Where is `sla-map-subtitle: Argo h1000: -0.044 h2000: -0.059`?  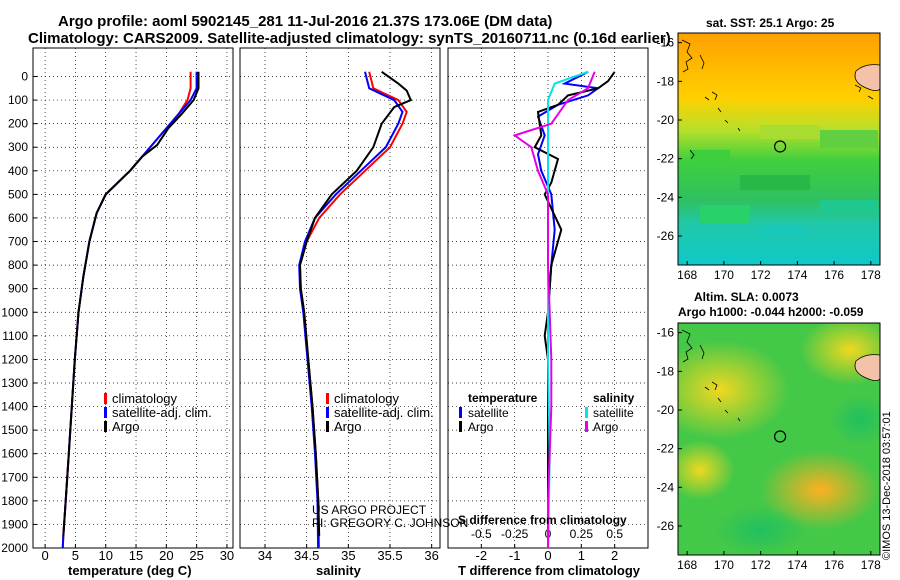
sla-map-subtitle: Argo h1000: -0.044 h2000: -0.059 is located at coordinates (771, 312).